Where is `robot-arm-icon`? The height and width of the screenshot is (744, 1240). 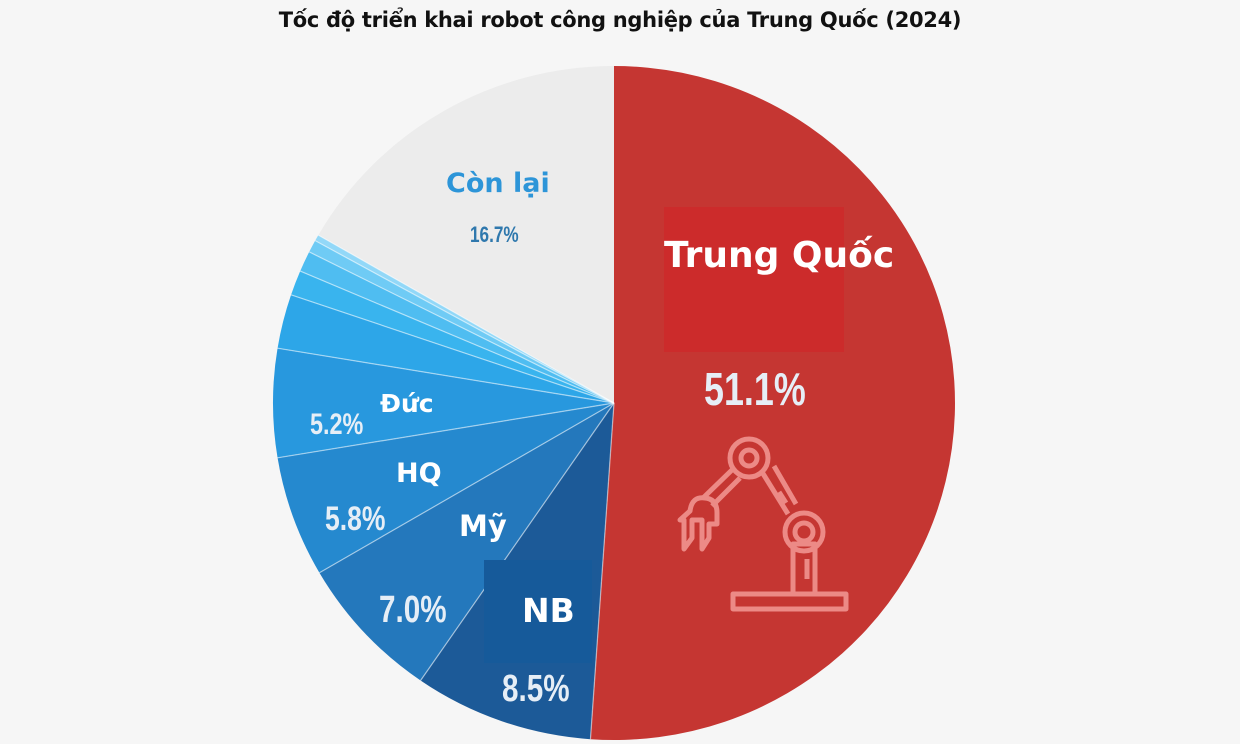 robot-arm-icon is located at coordinates (763, 524).